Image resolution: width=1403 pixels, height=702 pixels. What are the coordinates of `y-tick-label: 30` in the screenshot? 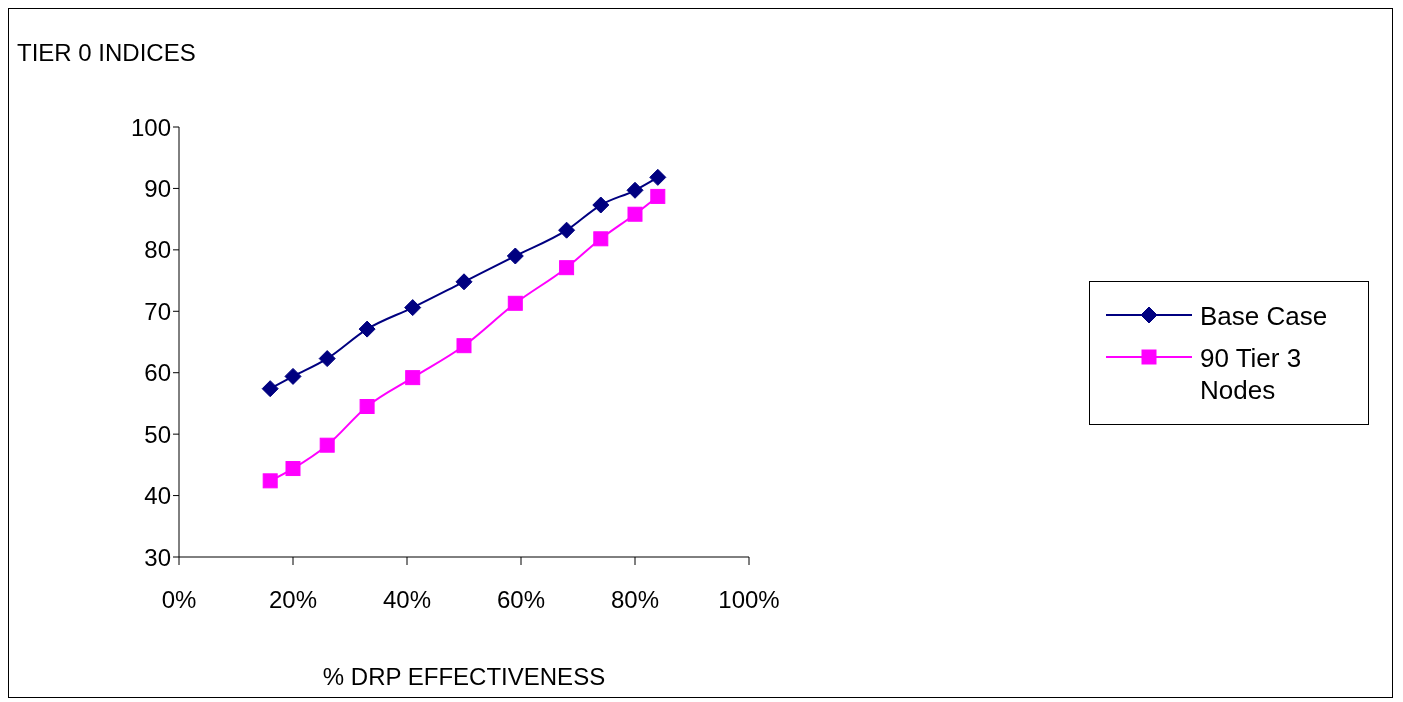 It's located at (157, 557).